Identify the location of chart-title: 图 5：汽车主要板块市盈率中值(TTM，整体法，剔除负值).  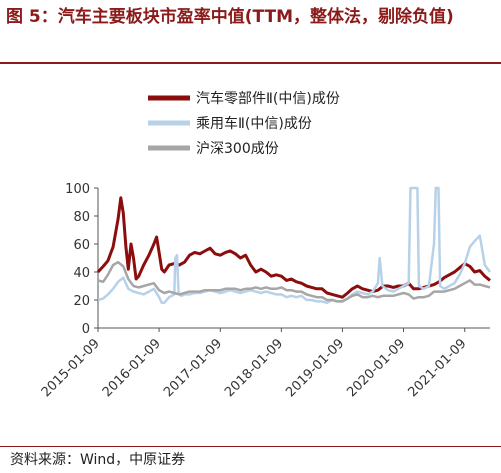
(230, 17).